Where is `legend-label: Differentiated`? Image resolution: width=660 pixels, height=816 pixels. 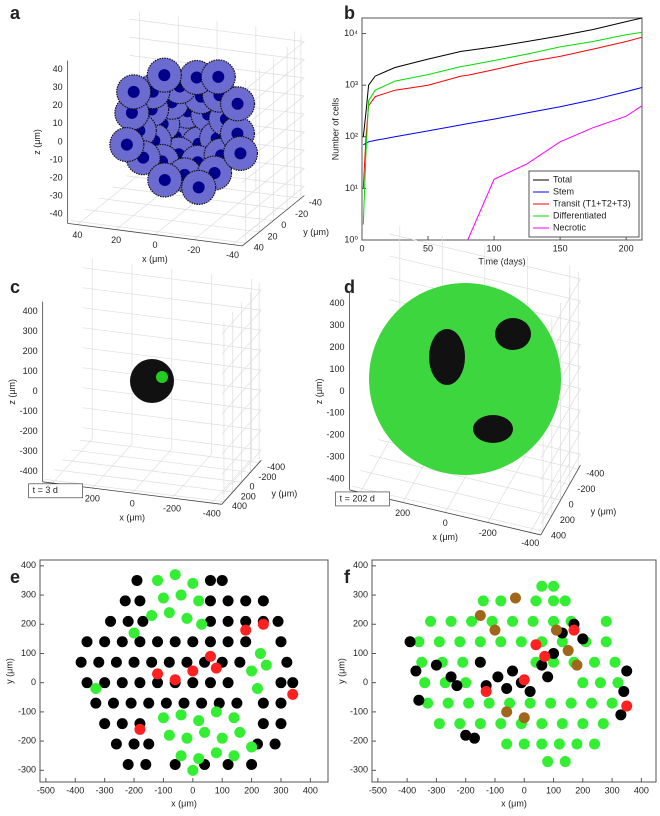 legend-label: Differentiated is located at coordinates (579, 215).